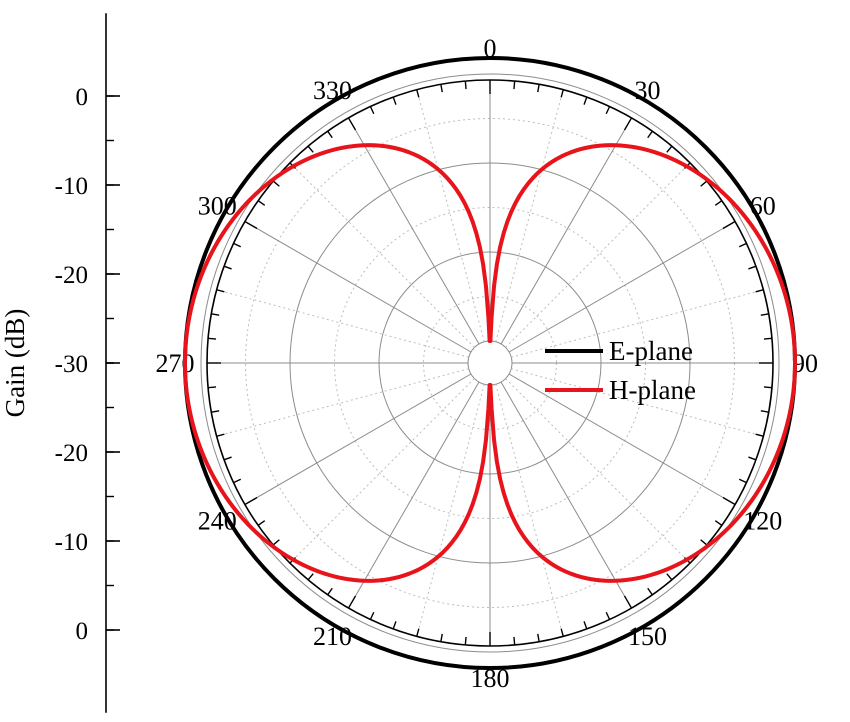  Describe the element at coordinates (620, 370) in the screenshot. I see `legend: E-plane H-plane` at that location.